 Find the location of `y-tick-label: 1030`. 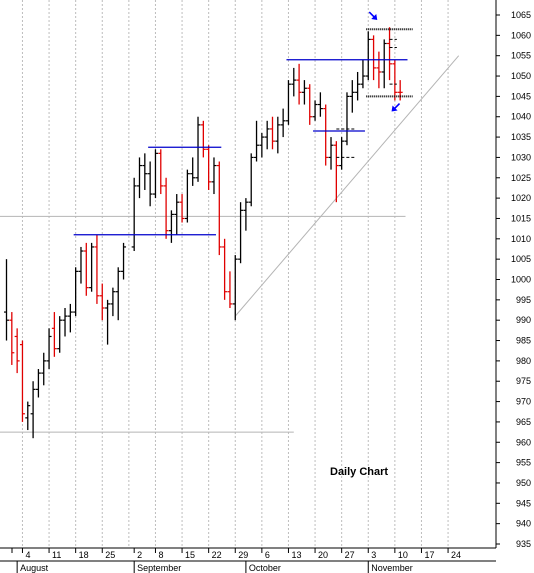

y-tick-label: 1030 is located at coordinates (521, 157).